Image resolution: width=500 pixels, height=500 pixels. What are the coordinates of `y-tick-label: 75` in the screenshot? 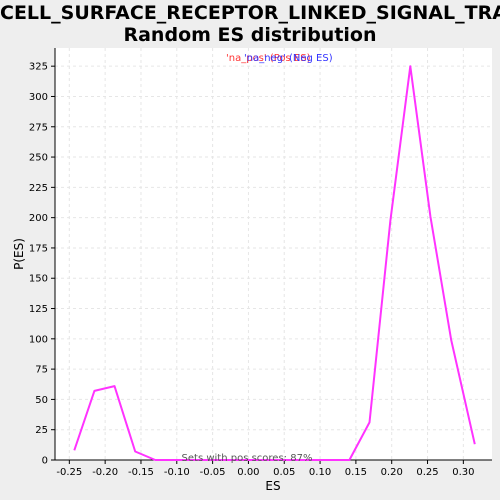 It's located at (41, 370).